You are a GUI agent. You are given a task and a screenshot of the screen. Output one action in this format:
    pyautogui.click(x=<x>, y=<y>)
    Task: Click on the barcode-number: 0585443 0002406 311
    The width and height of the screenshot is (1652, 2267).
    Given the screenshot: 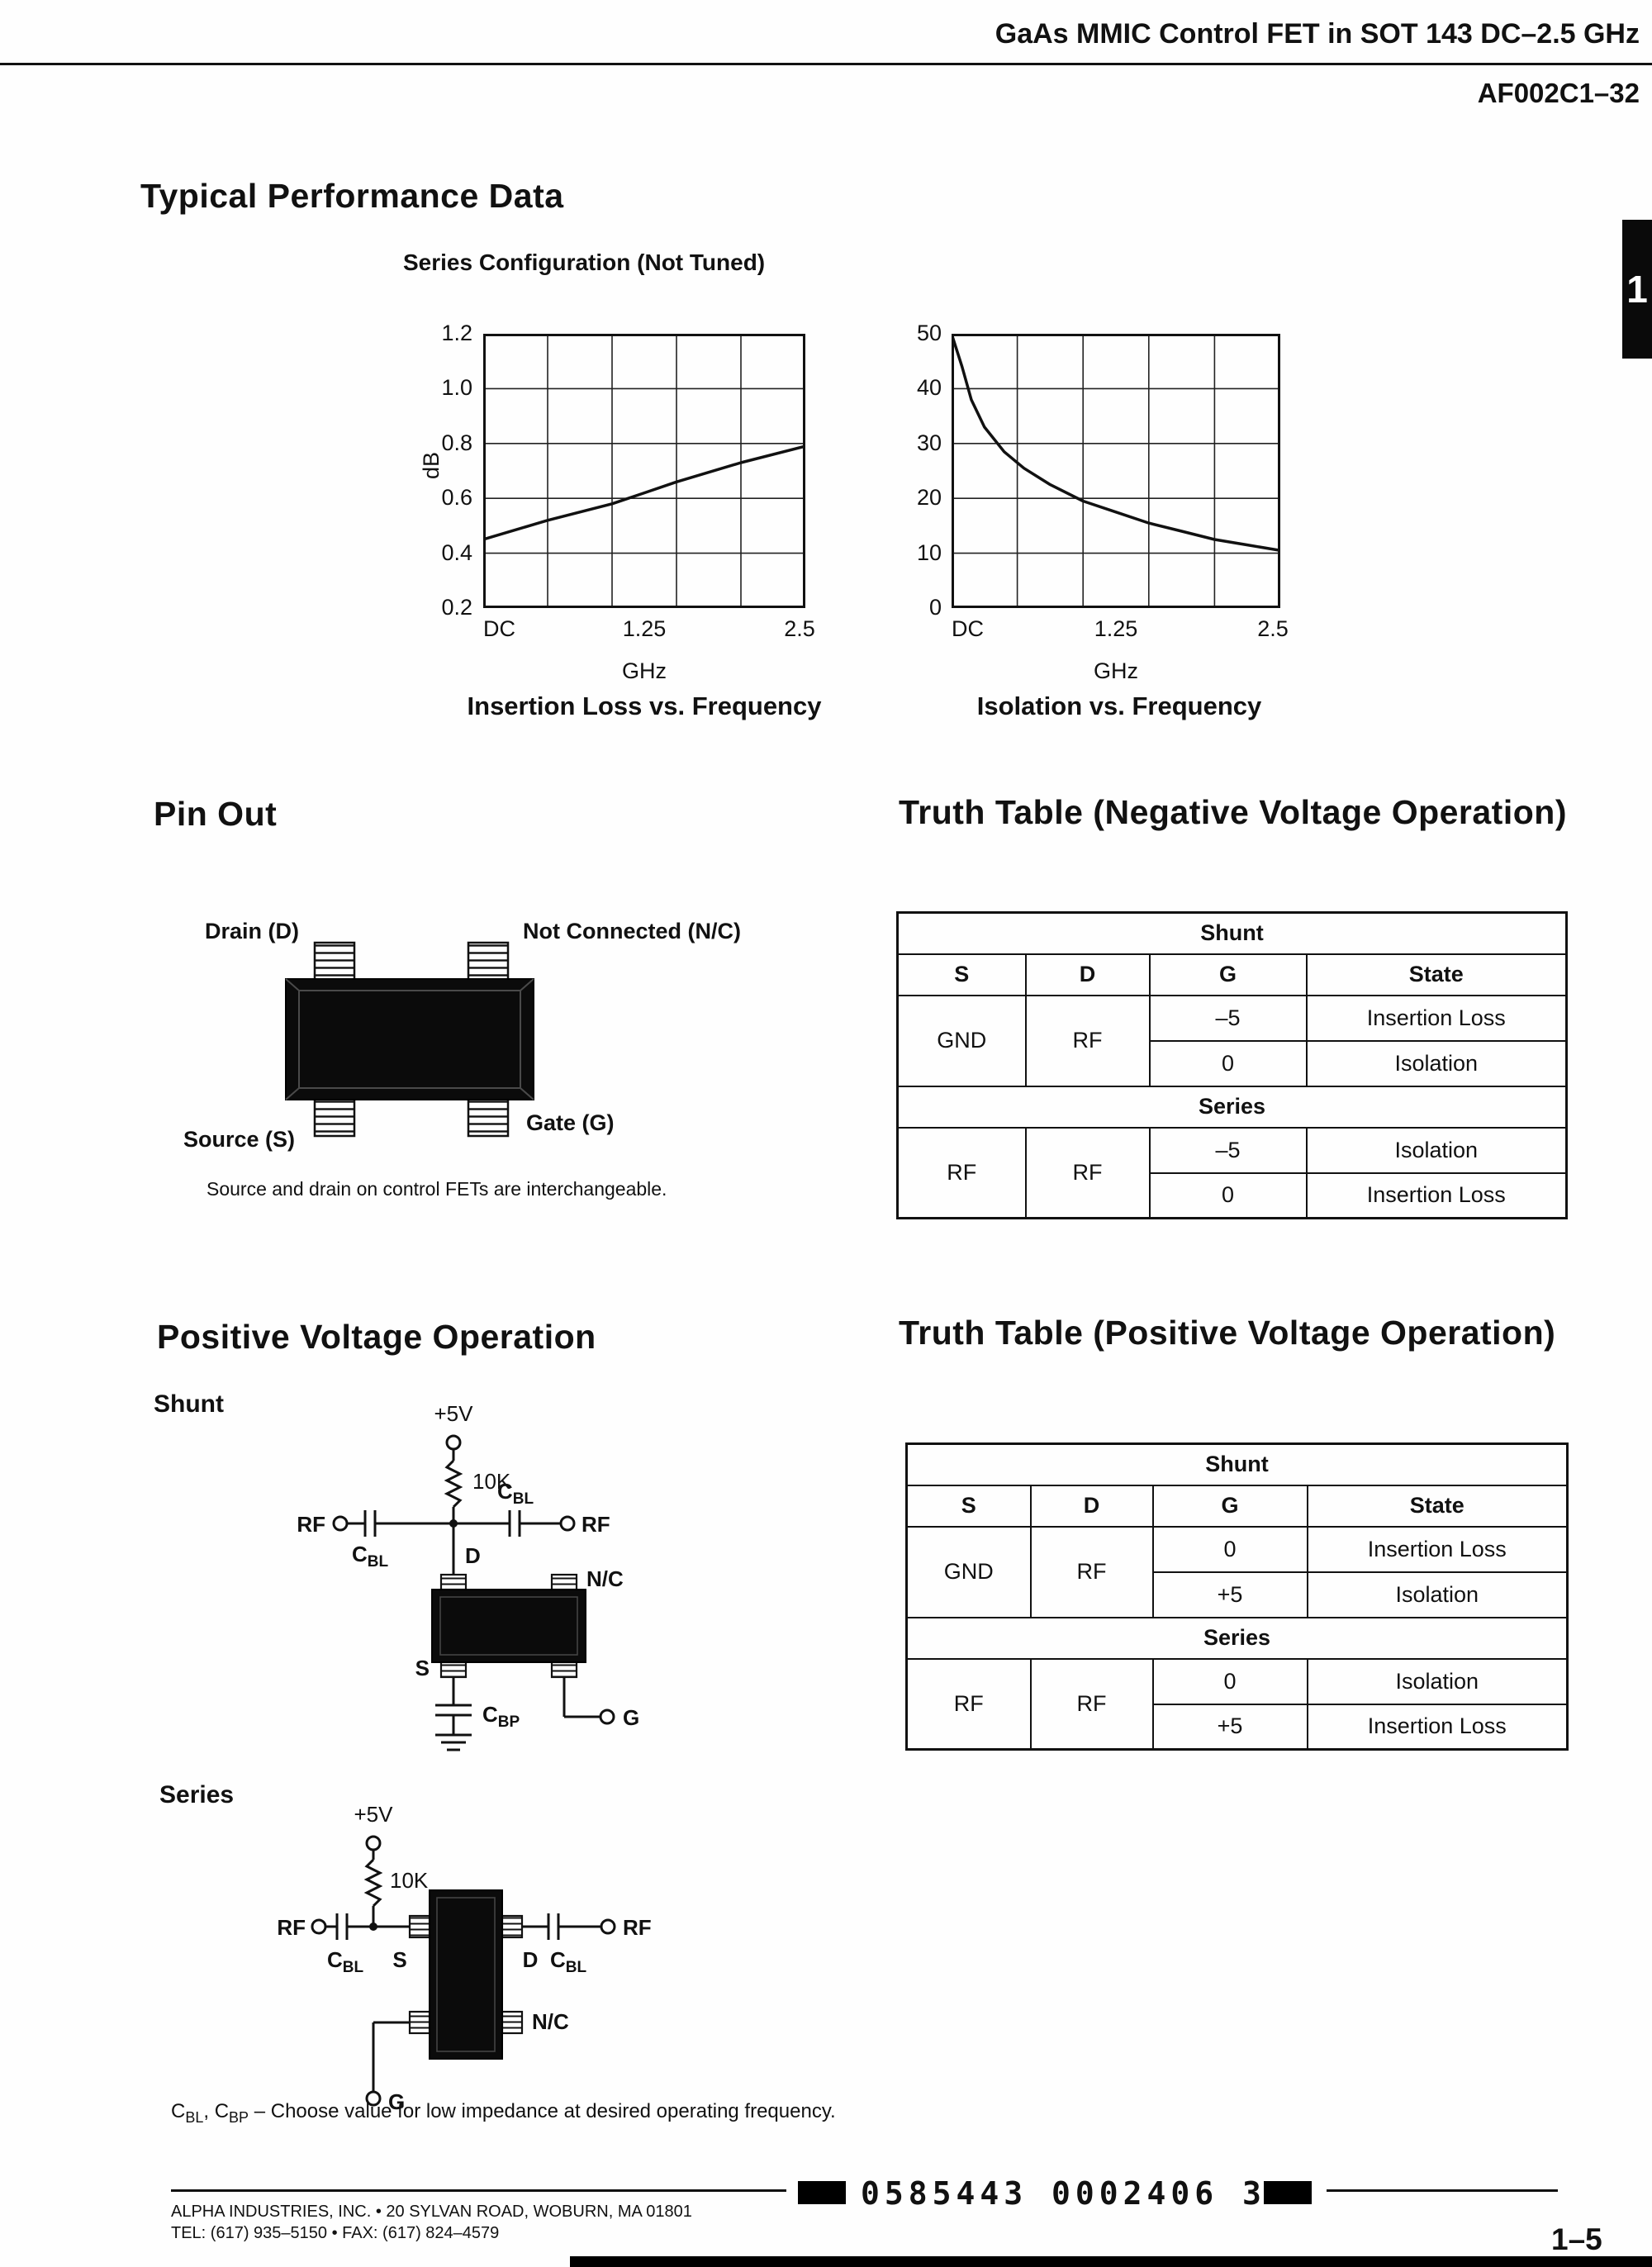 What is the action you would take?
    pyautogui.click(x=1087, y=2194)
    